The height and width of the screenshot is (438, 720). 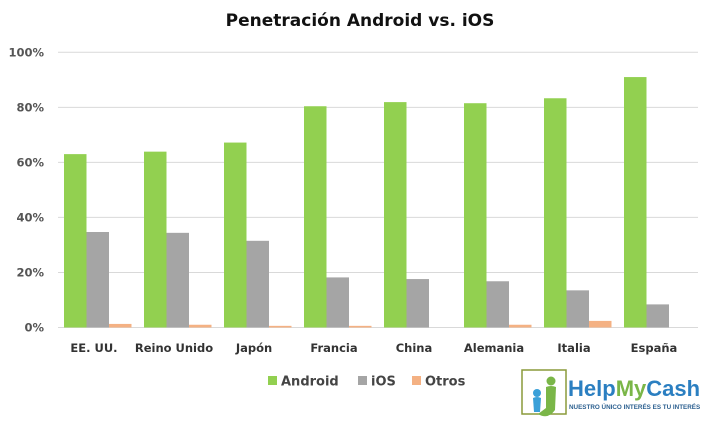 What do you see at coordinates (30, 272) in the screenshot?
I see `y-tick-label: 20%` at bounding box center [30, 272].